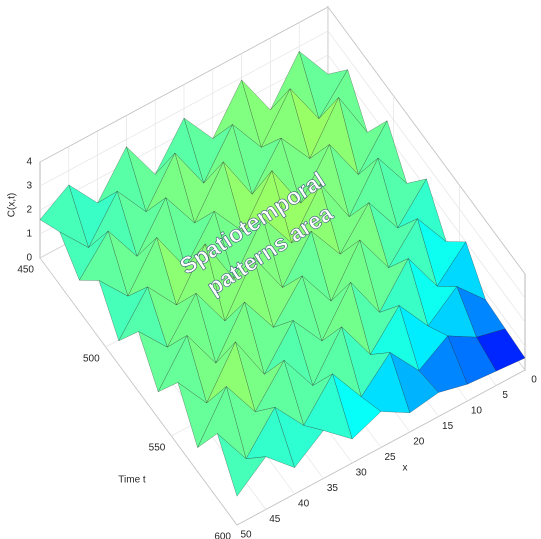 This screenshot has height=539, width=541. Describe the element at coordinates (29, 234) in the screenshot. I see `z-tick-label: 1` at that location.